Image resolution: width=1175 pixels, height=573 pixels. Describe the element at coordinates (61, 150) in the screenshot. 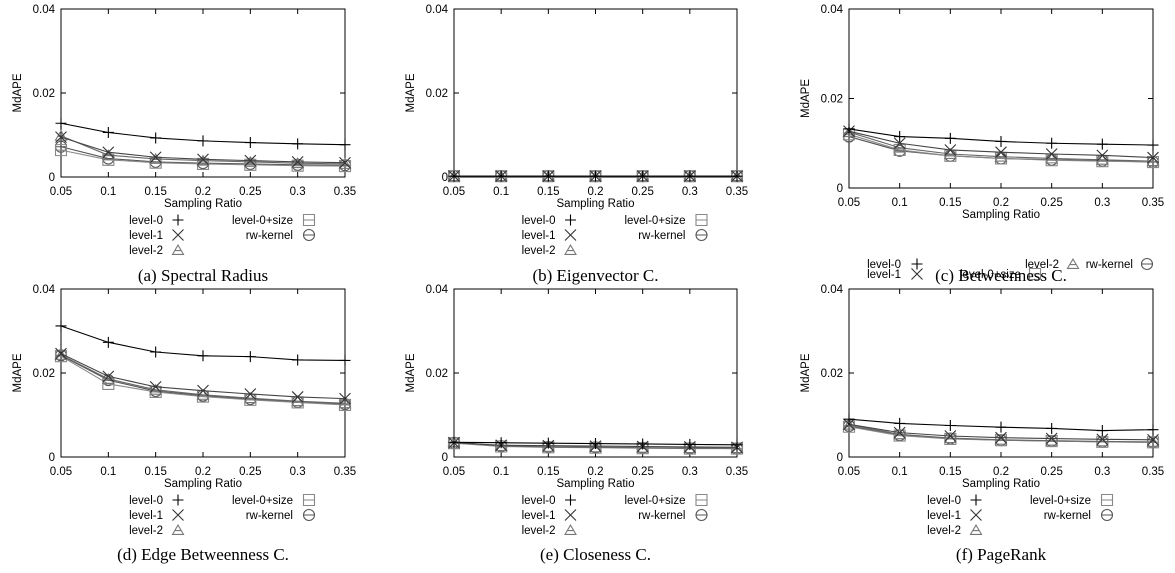

I see `data-point-level-0+size` at that location.